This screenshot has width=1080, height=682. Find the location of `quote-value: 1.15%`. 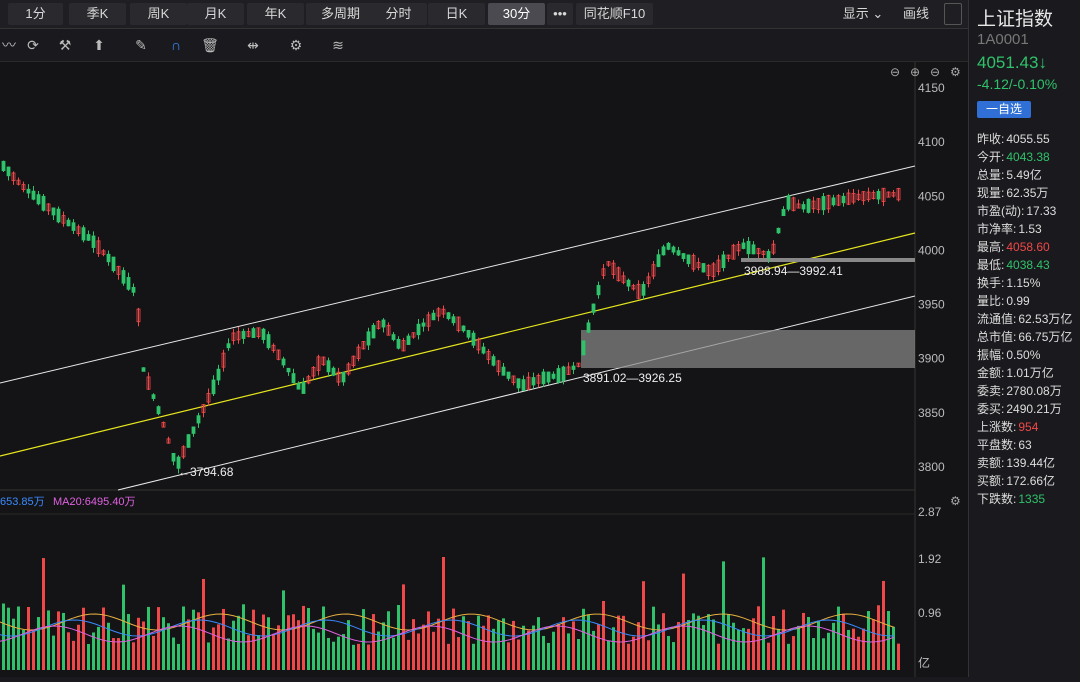

quote-value: 1.15% is located at coordinates (1023, 283).